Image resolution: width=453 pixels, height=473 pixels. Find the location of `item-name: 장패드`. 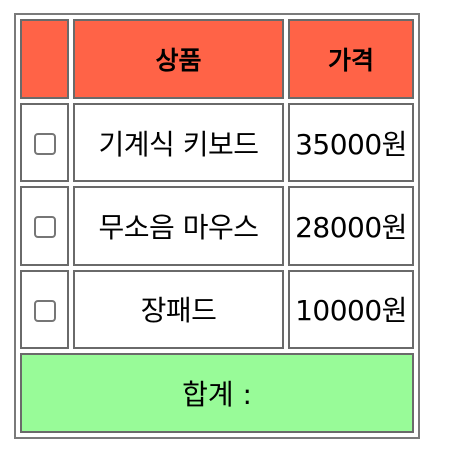

item-name: 장패드 is located at coordinates (178, 309).